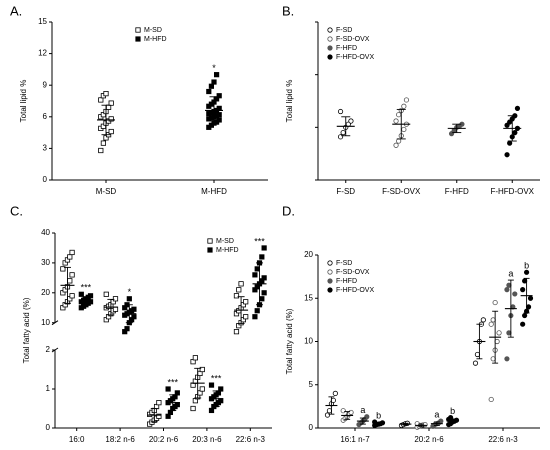 This screenshot has height=450, width=550. What do you see at coordinates (106, 191) in the screenshot?
I see `x-tick-label: M-SD` at bounding box center [106, 191].